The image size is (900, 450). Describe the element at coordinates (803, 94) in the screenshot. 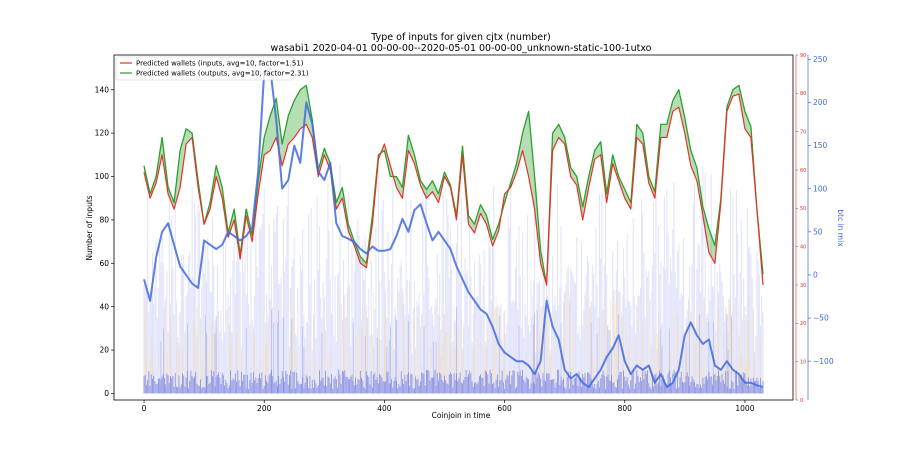

I see `y3-tick-label: 80` at that location.